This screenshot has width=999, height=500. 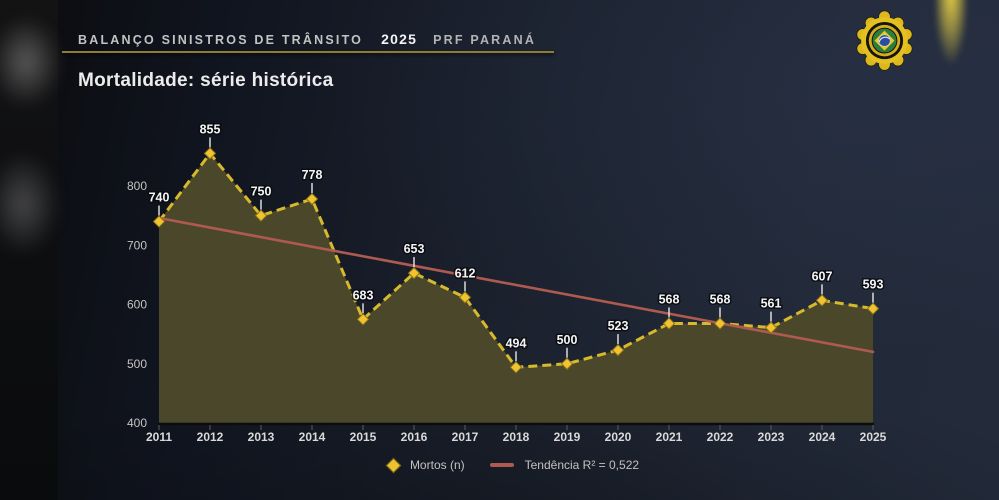 What do you see at coordinates (137, 364) in the screenshot?
I see `y-tick-label: 500` at bounding box center [137, 364].